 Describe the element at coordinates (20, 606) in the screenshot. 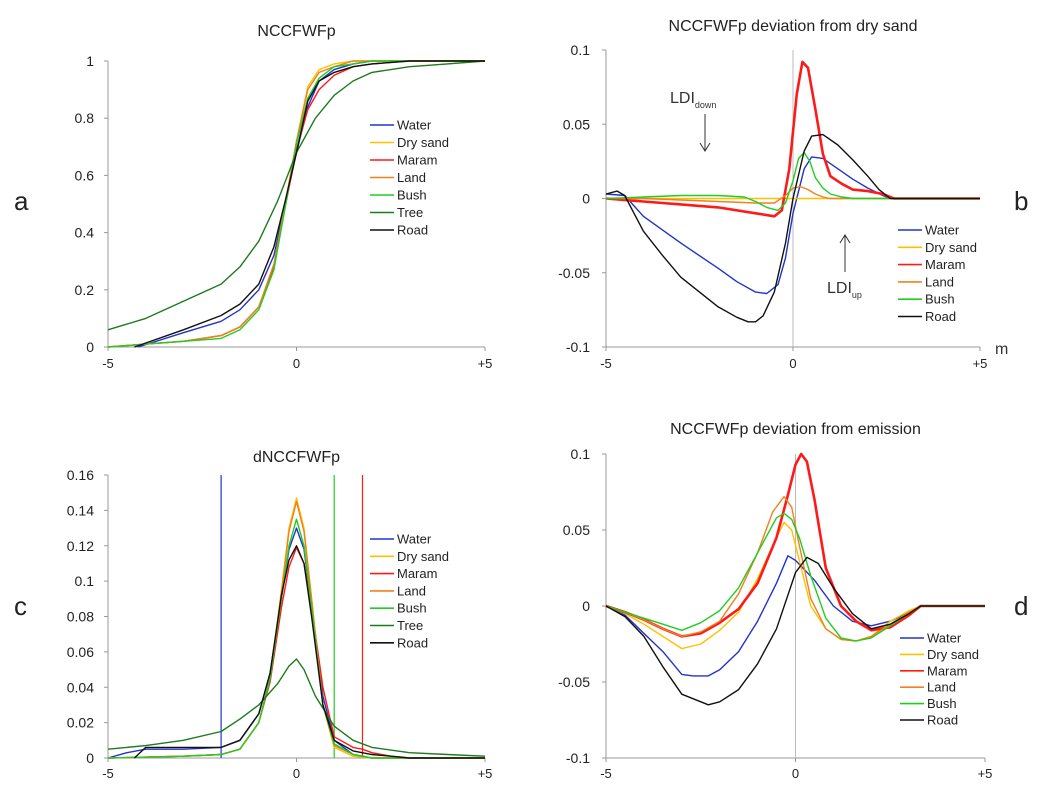

I see `panel-letter-c: c` at that location.